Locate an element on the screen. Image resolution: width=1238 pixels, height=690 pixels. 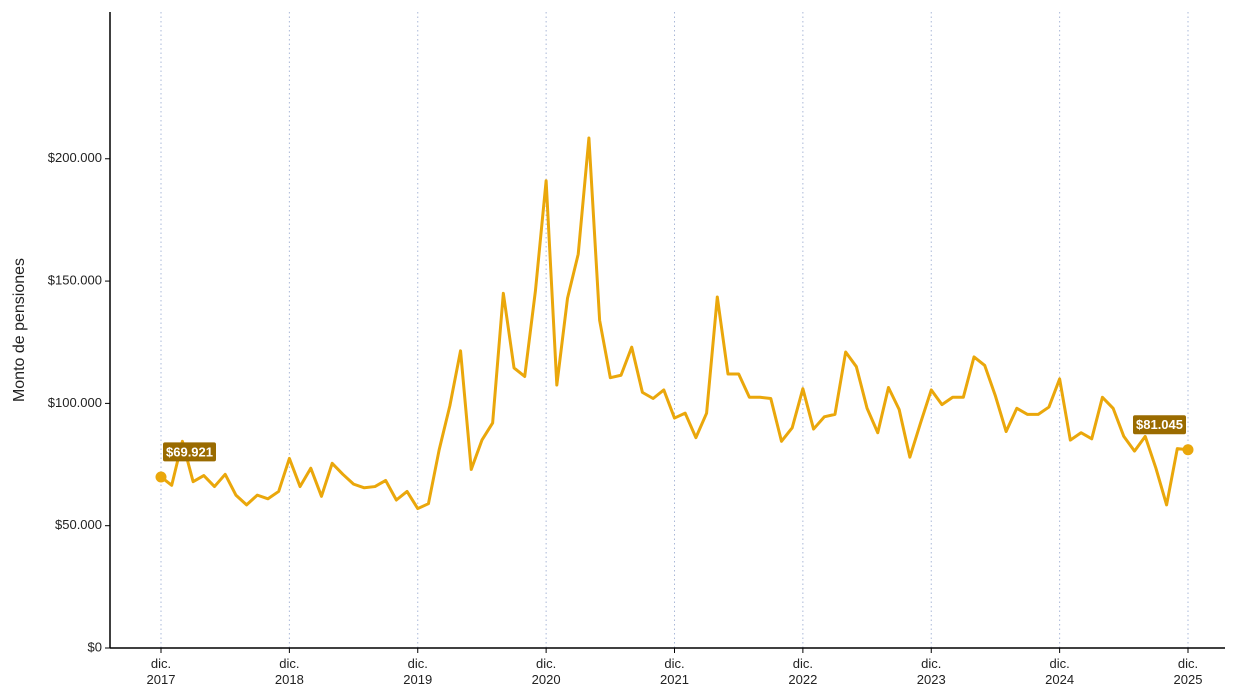
value-label-text: $81.045 is located at coordinates (1159, 424).